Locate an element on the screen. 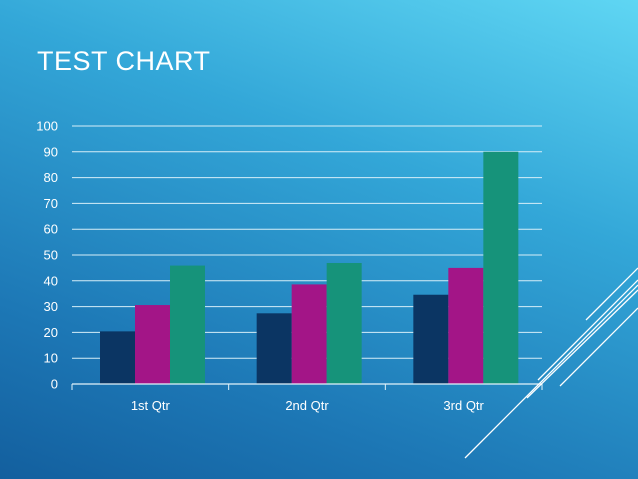  y-tick-label: 40 is located at coordinates (51, 280).